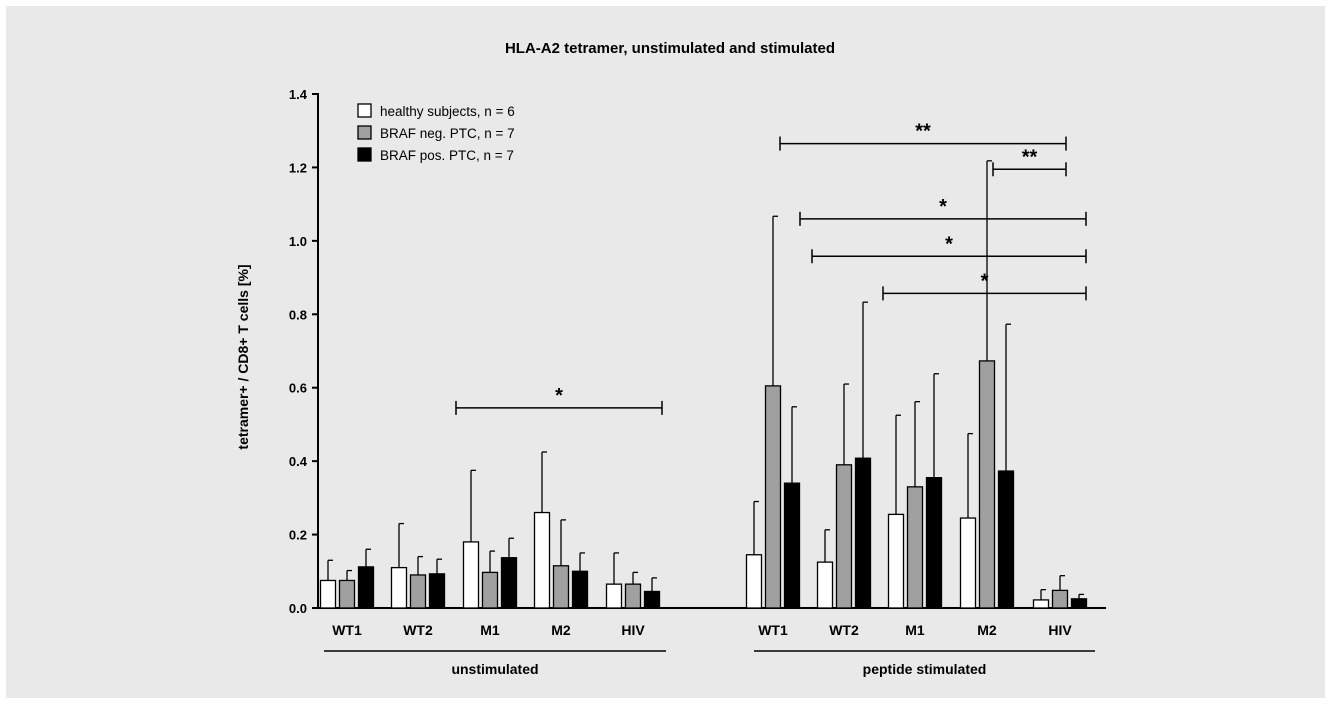 The width and height of the screenshot is (1331, 704). I want to click on y-tick-label: 0.6, so click(298, 388).